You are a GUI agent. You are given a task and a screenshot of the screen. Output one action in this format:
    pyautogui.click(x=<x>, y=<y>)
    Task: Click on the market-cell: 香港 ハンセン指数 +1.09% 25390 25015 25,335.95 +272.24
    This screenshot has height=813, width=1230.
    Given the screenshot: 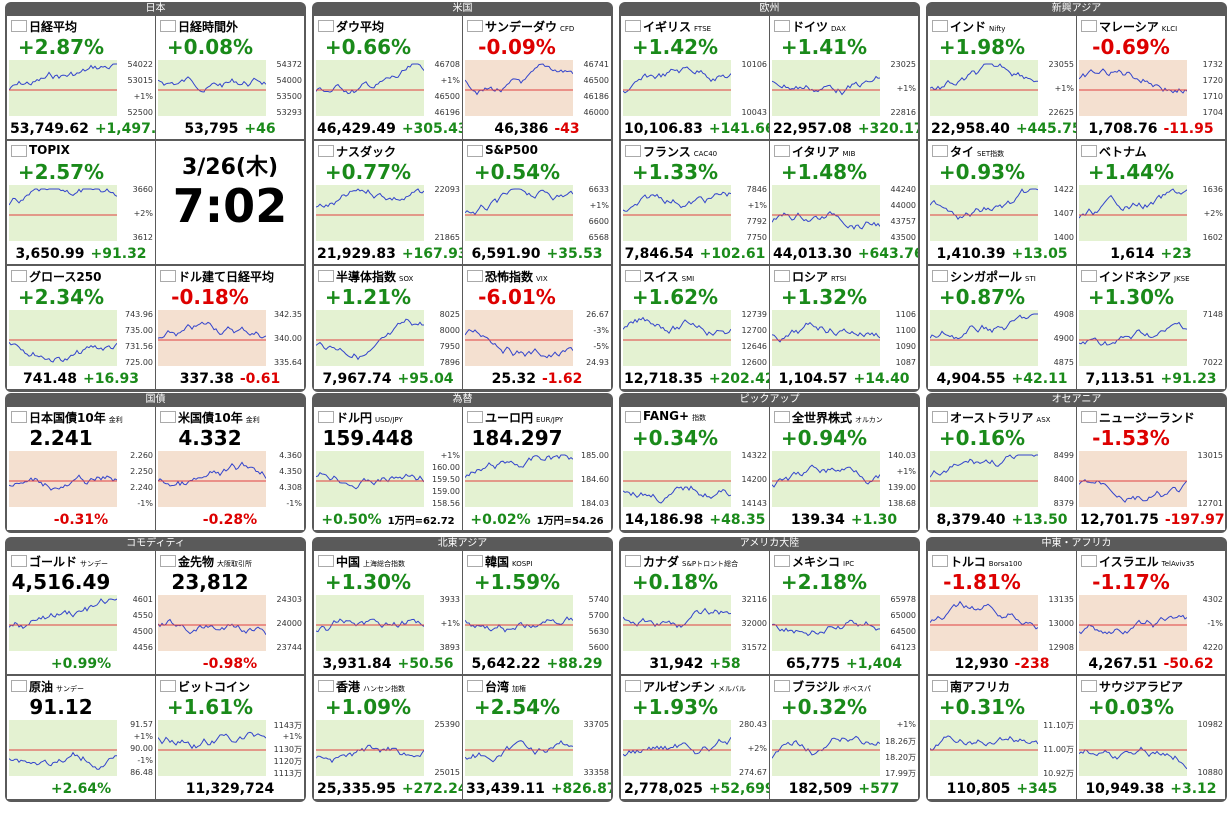 What is the action you would take?
    pyautogui.click(x=388, y=737)
    